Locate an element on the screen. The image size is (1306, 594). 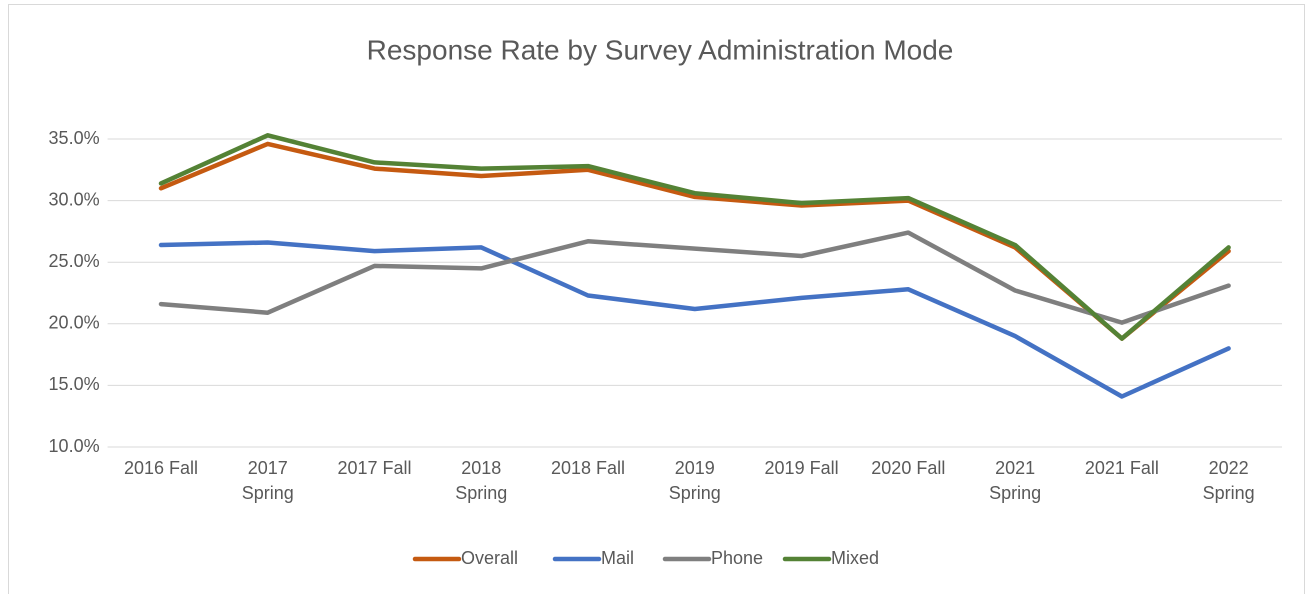
x-tick-label: 2021 Fall is located at coordinates (1122, 468).